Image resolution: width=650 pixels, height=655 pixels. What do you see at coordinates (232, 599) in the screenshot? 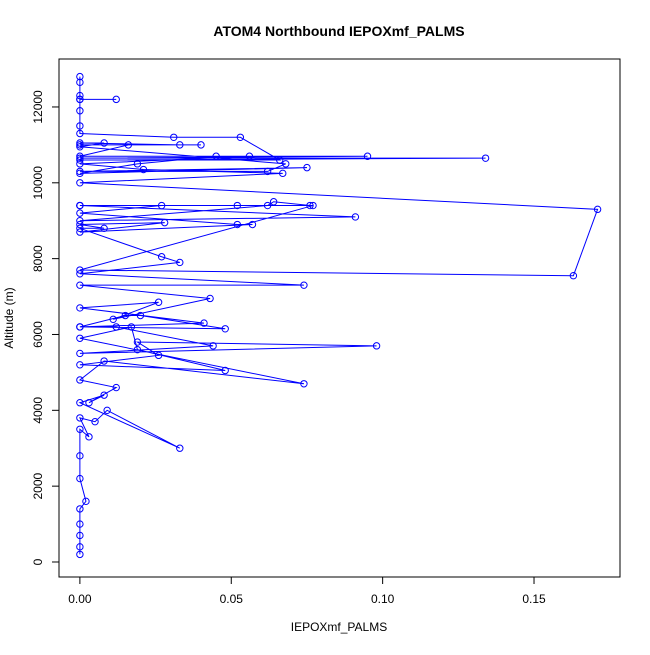
I see `x-tick-label: 0.05` at bounding box center [232, 599].